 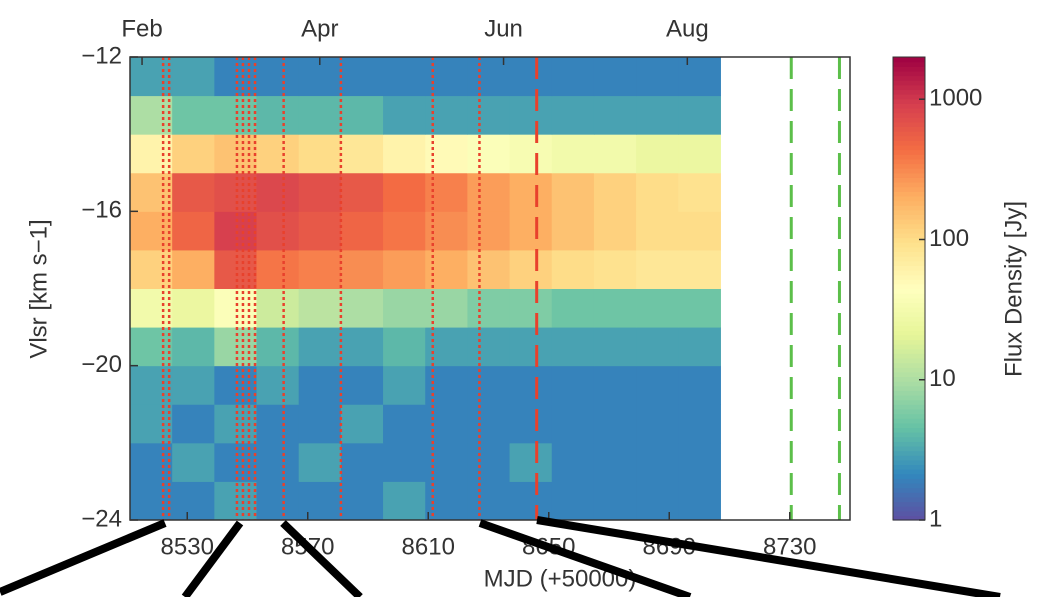 I want to click on y-tick-label: −24, so click(x=101, y=518).